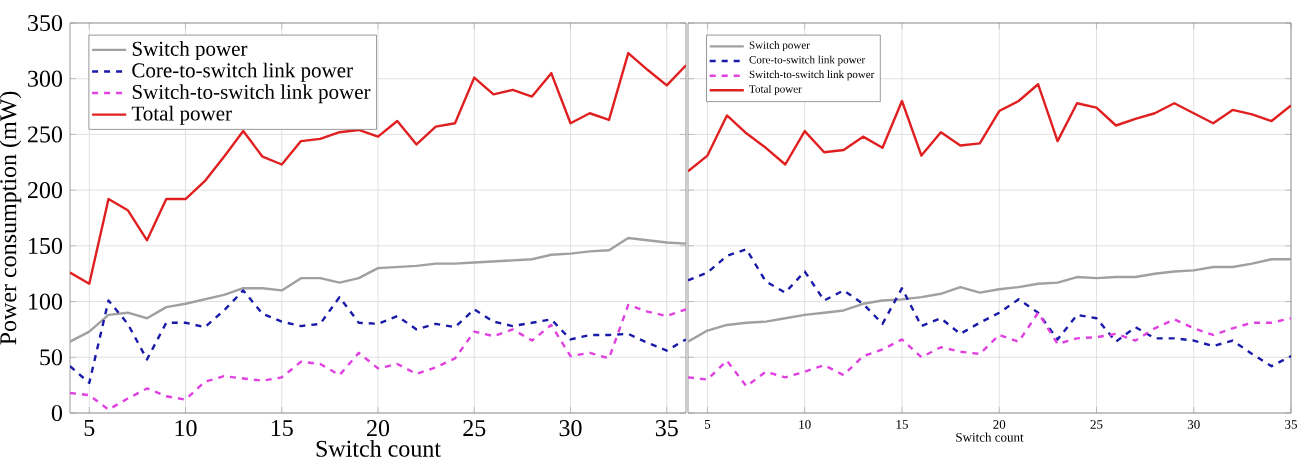  What do you see at coordinates (45, 190) in the screenshot?
I see `y-tick-label: 200` at bounding box center [45, 190].